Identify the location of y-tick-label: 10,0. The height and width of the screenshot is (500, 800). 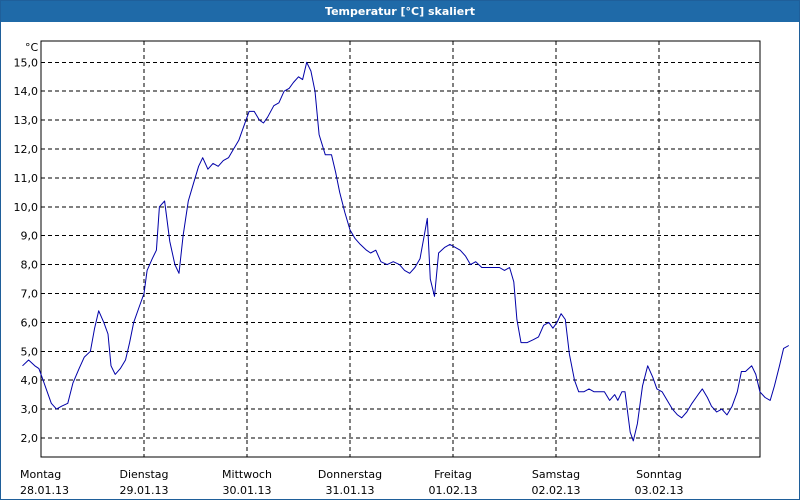
(26, 207).